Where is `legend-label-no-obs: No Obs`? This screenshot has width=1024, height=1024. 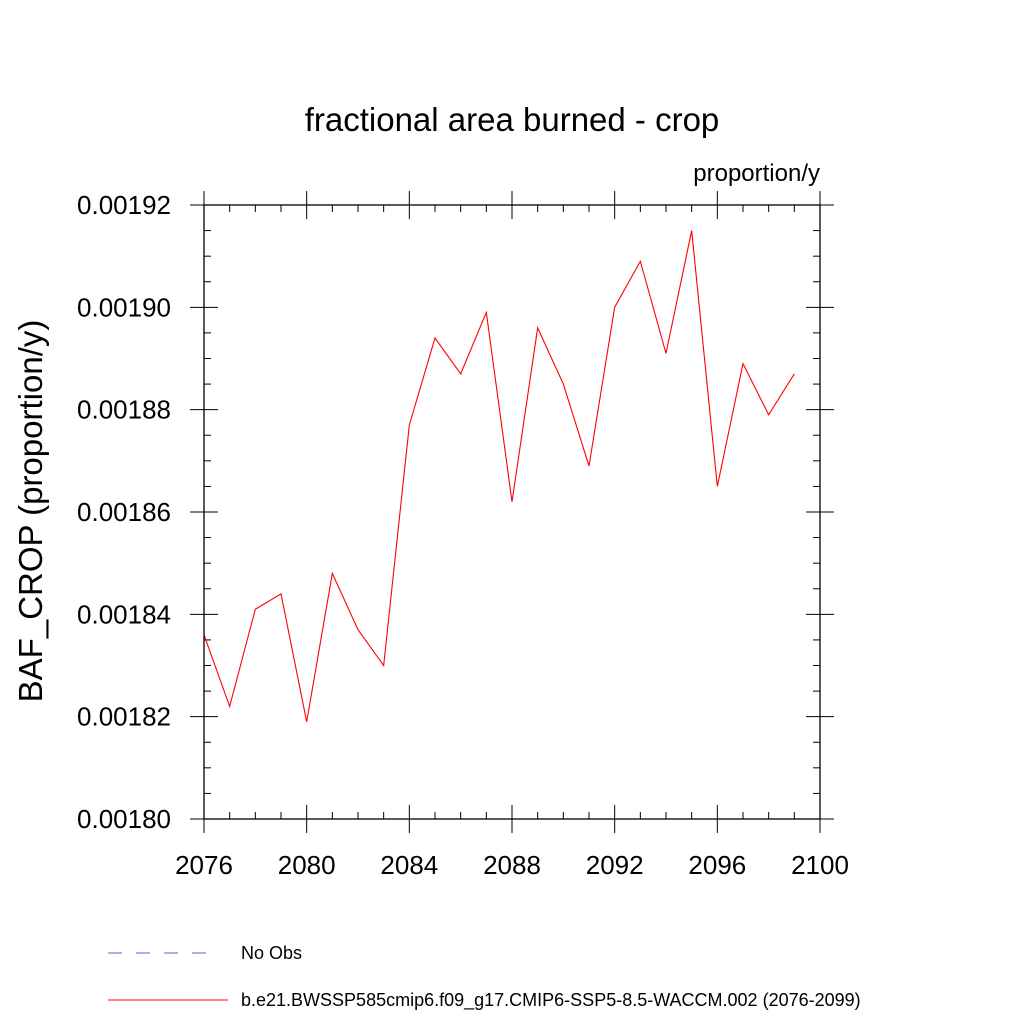 legend-label-no-obs: No Obs is located at coordinates (271, 953).